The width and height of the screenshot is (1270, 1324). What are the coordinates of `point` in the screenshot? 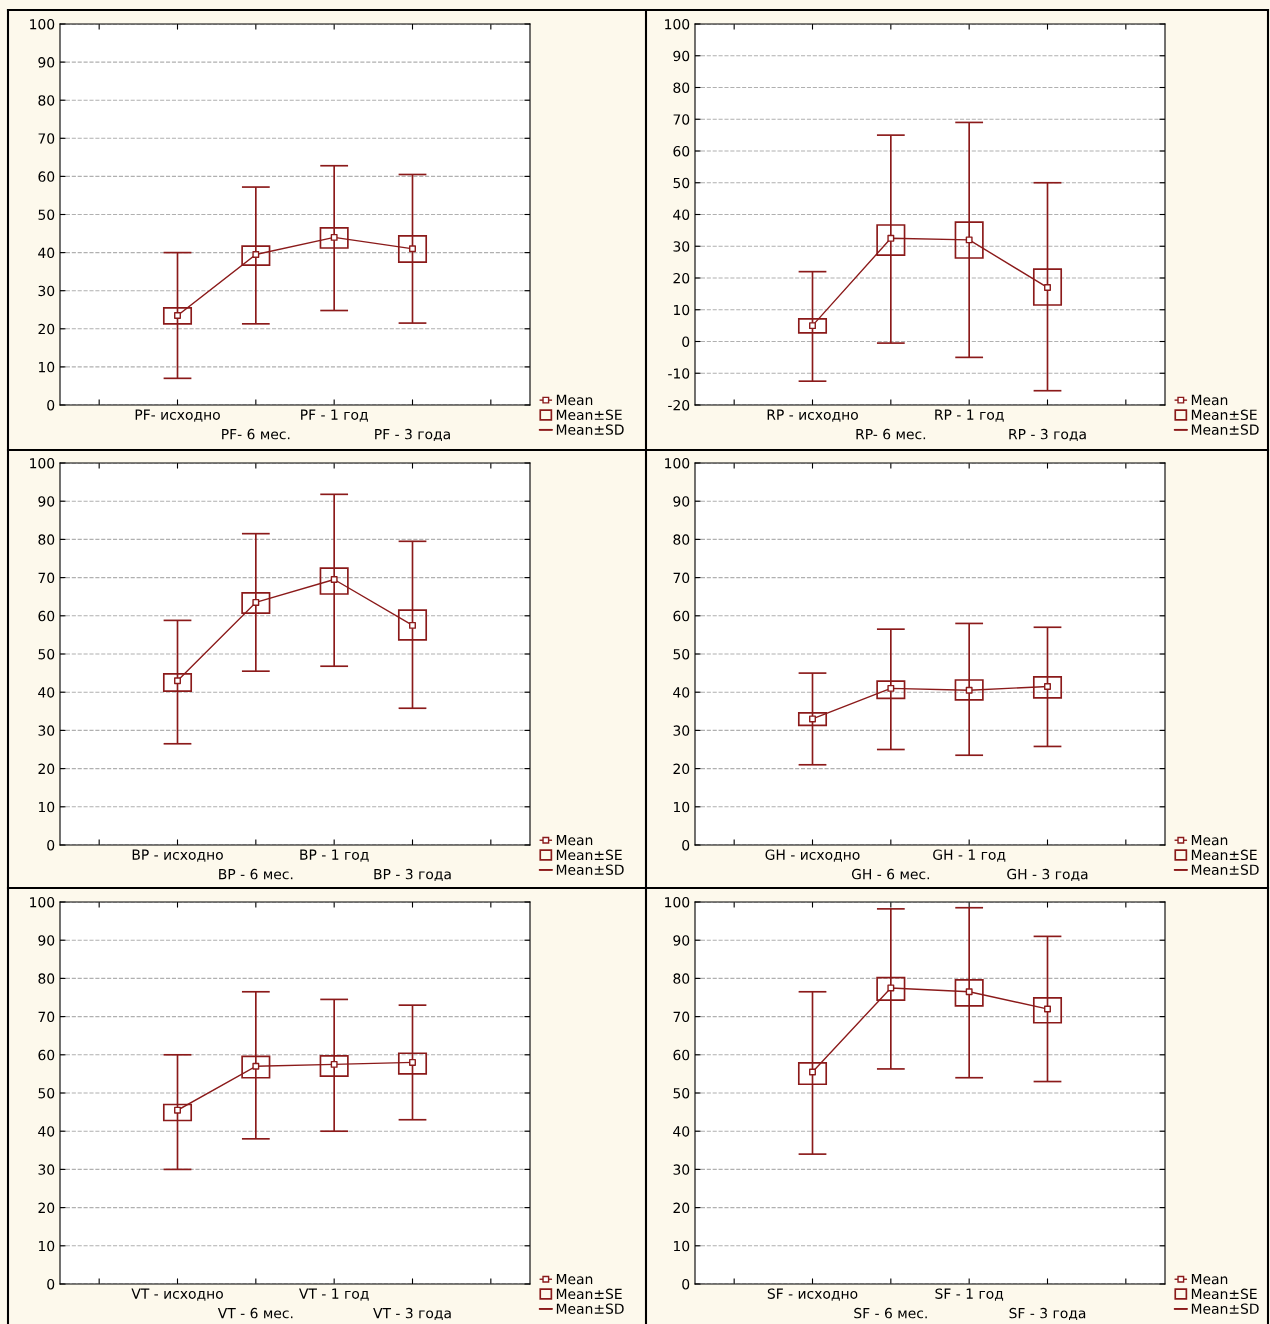 It's located at (1047, 287).